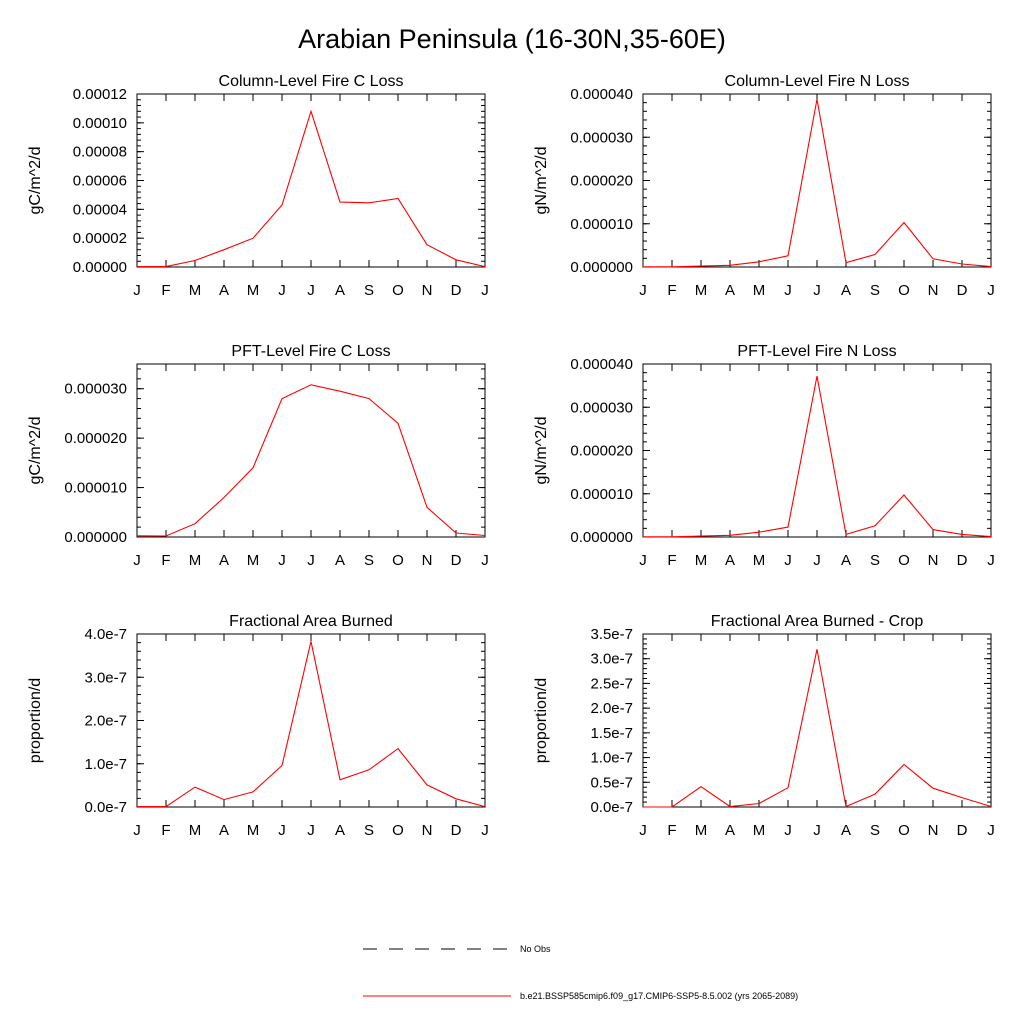 This screenshot has width=1024, height=1024. What do you see at coordinates (991, 560) in the screenshot?
I see `chart-4-xtick-label: J` at bounding box center [991, 560].